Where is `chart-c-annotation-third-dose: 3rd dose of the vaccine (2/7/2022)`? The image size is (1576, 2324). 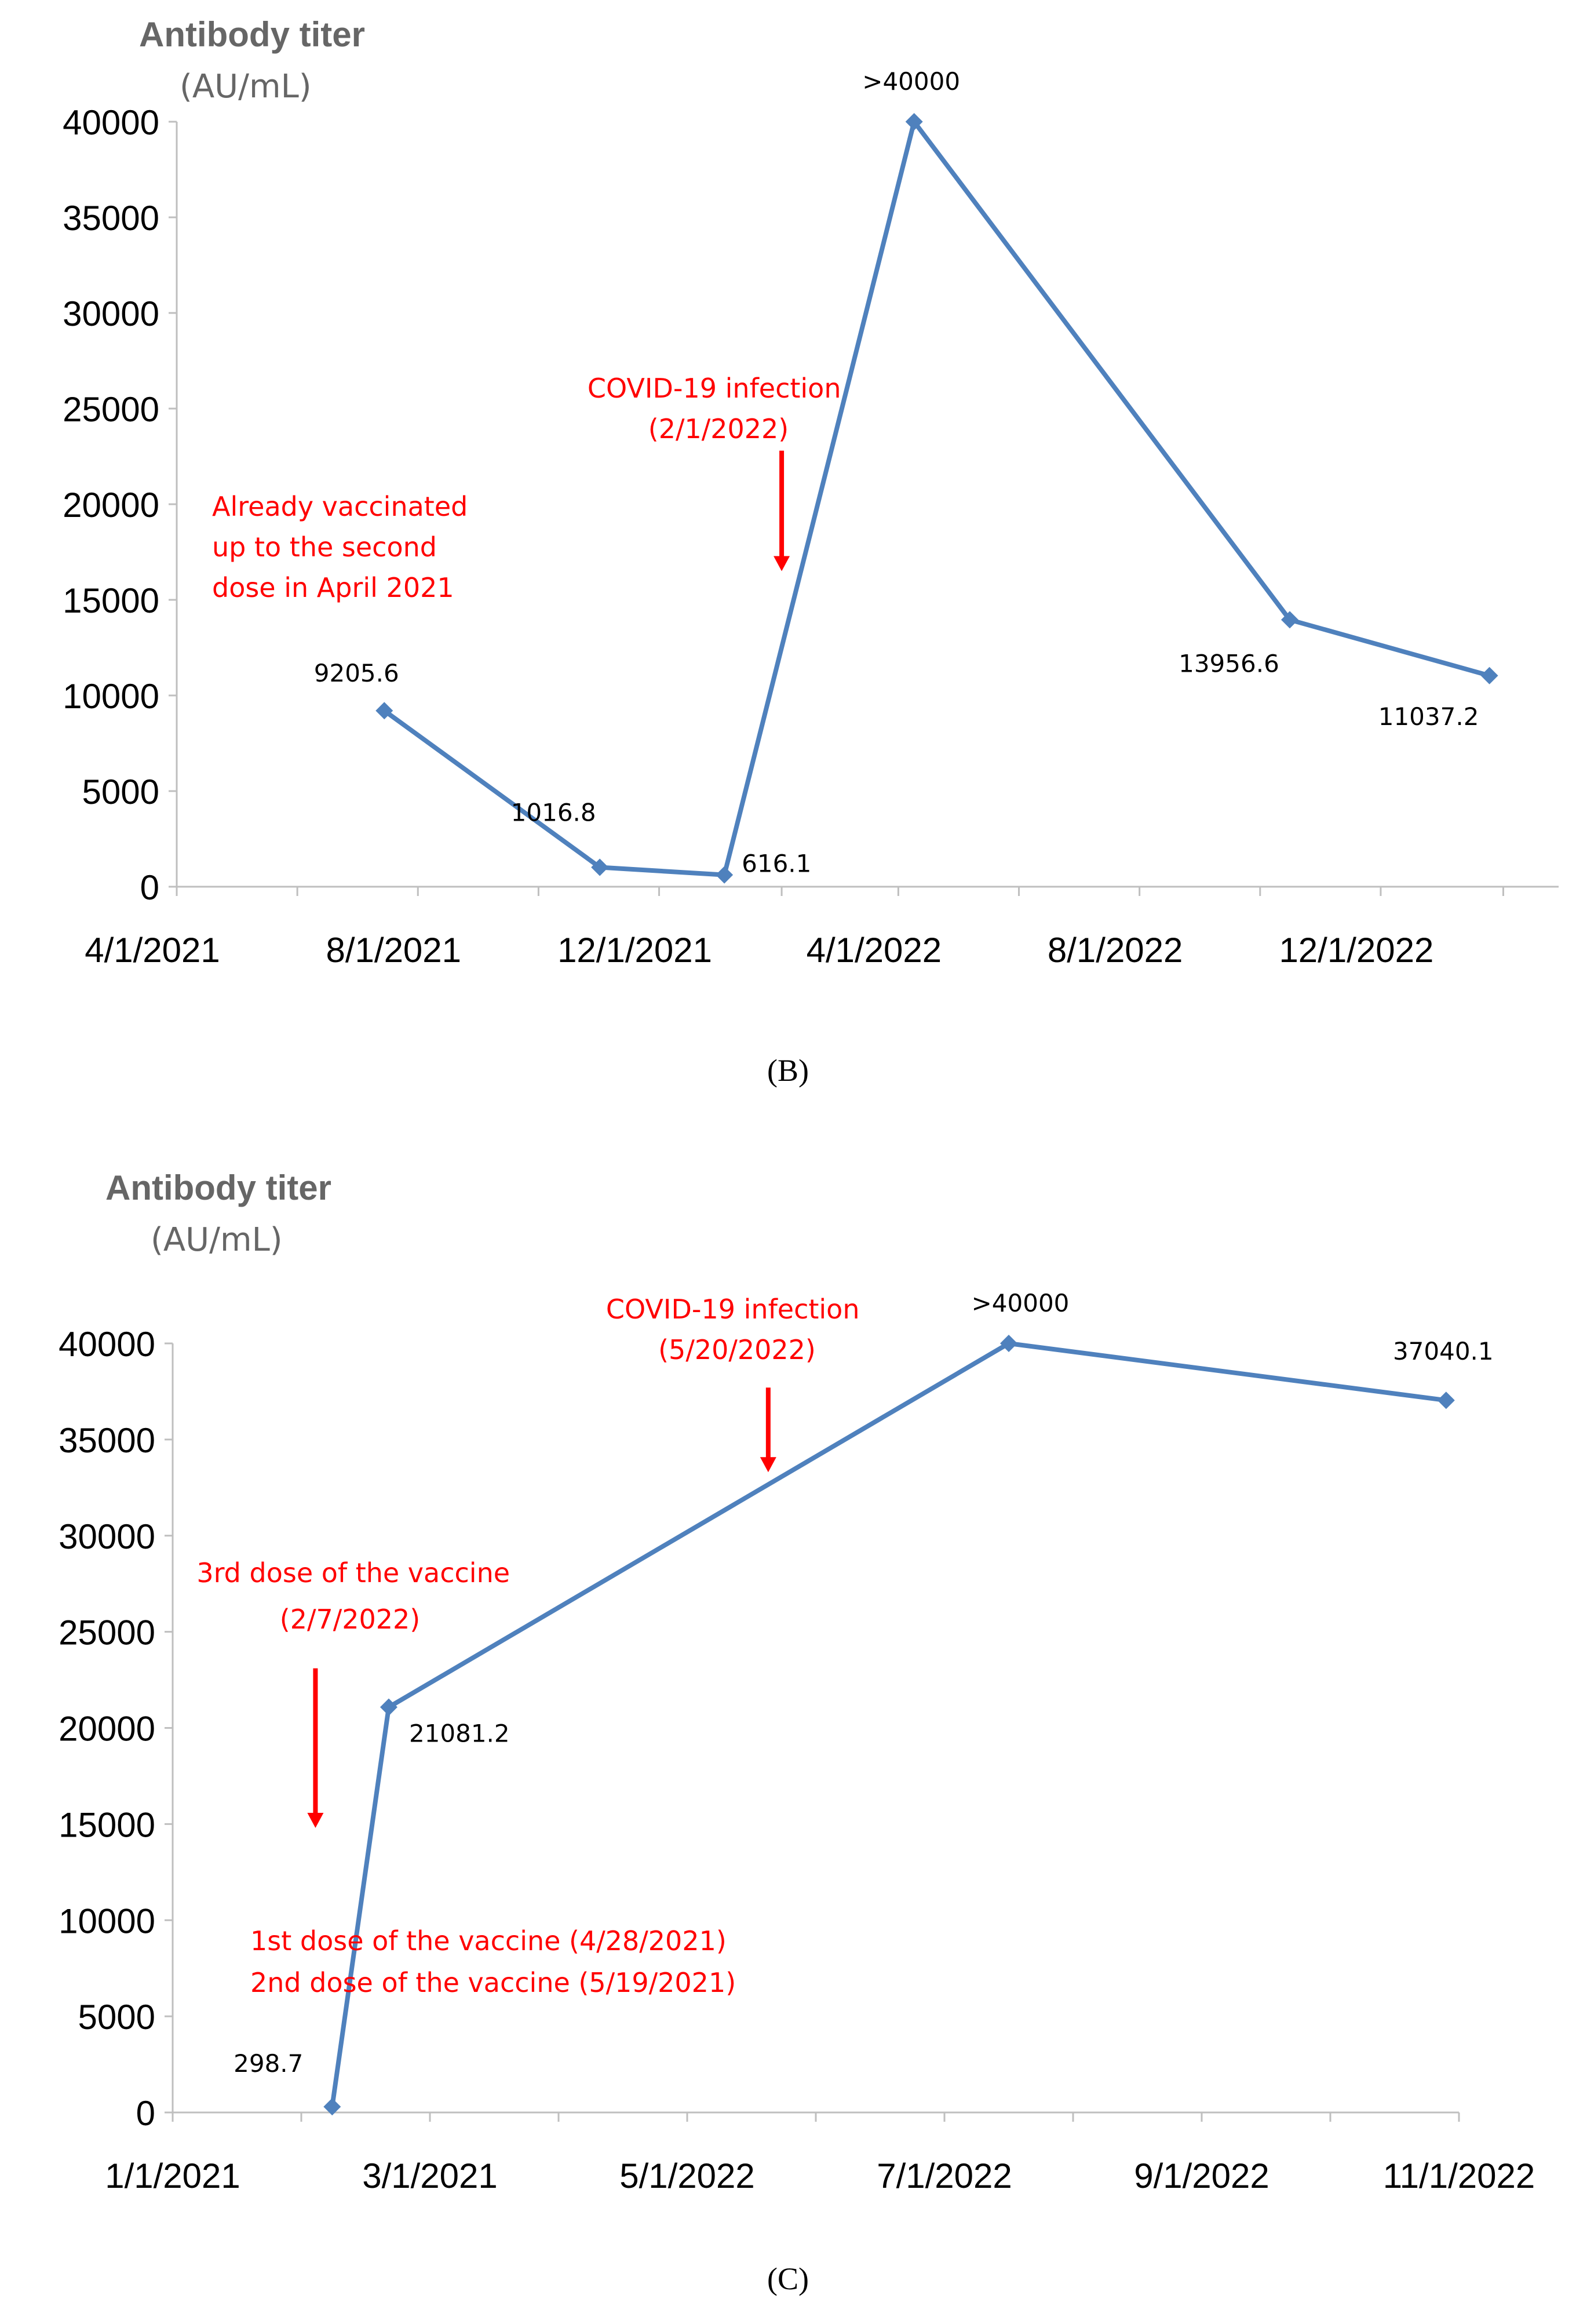
chart-c-annotation-third-dose: 3rd dose of the vaccine (2/7/2022) is located at coordinates (357, 1596).